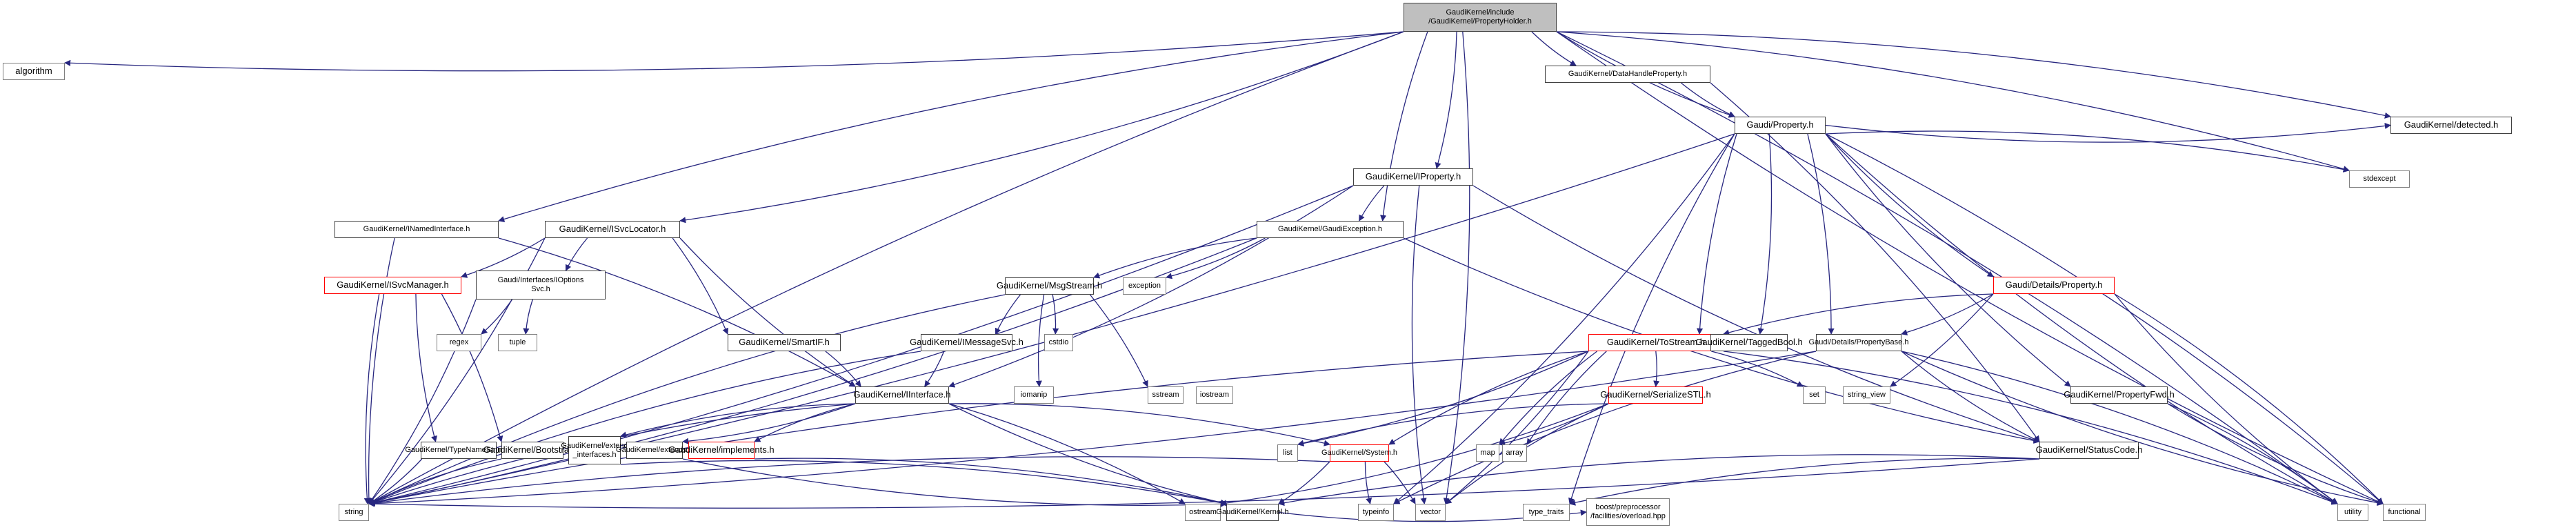 Image resolution: width=2576 pixels, height=530 pixels. Describe the element at coordinates (34, 71) in the screenshot. I see `graph-node-algorithm: algorithm` at that location.